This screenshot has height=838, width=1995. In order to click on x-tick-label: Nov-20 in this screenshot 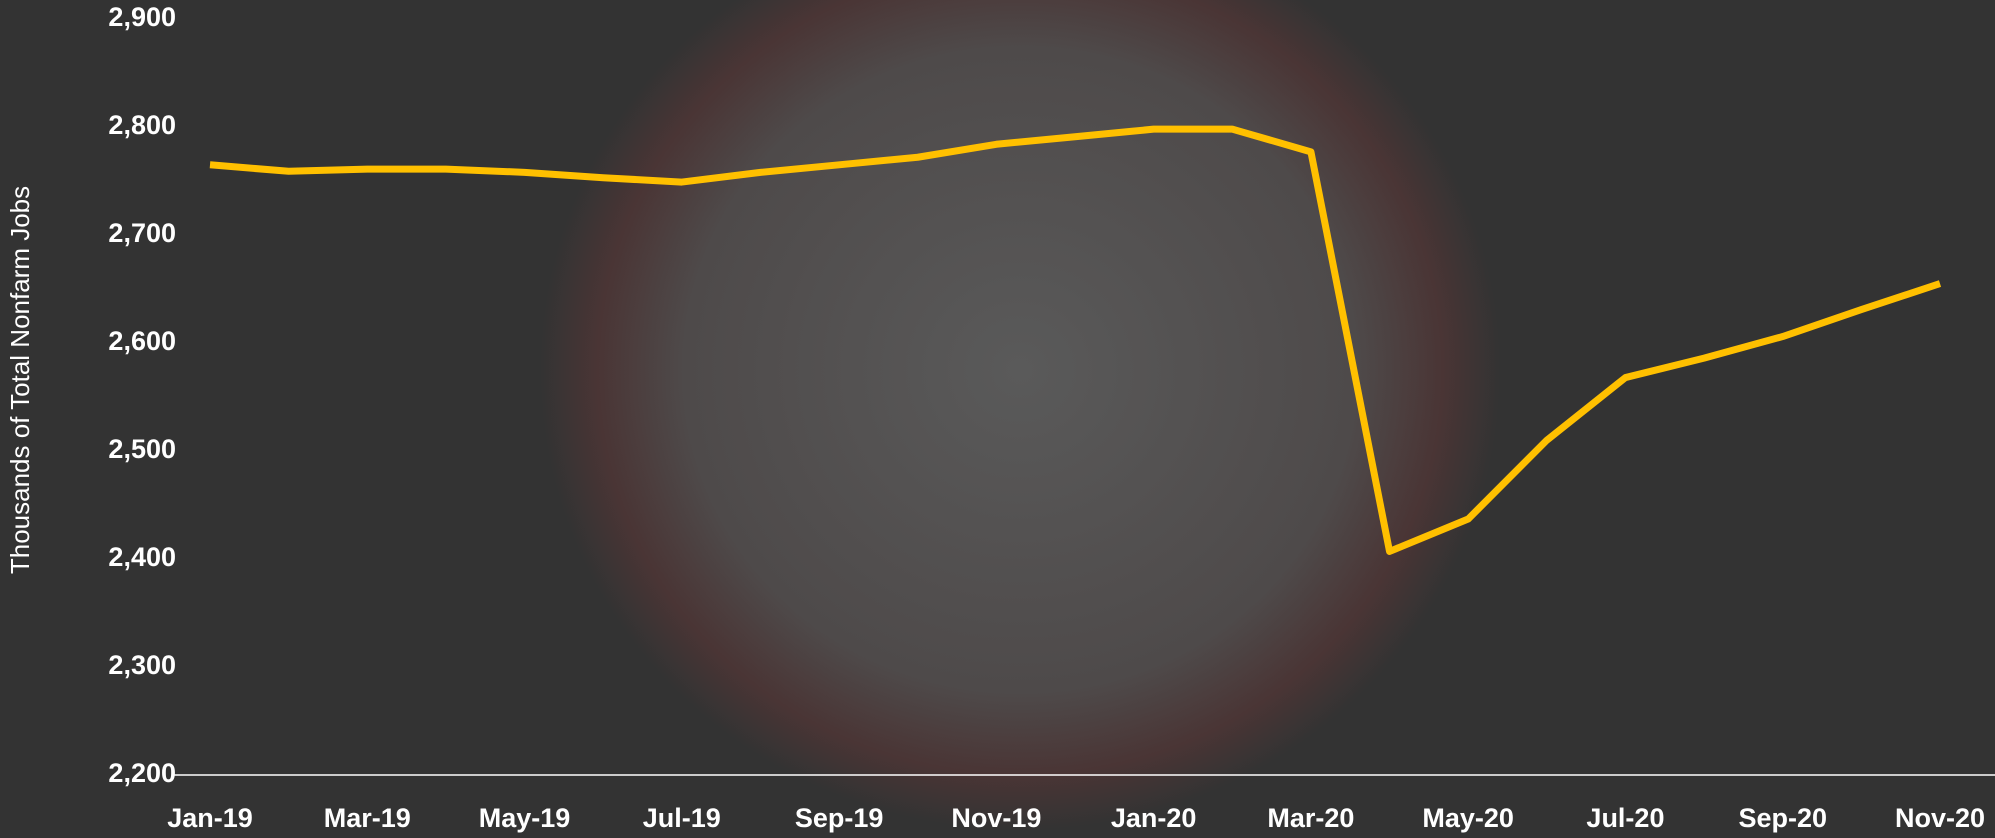, I will do `click(1940, 818)`.